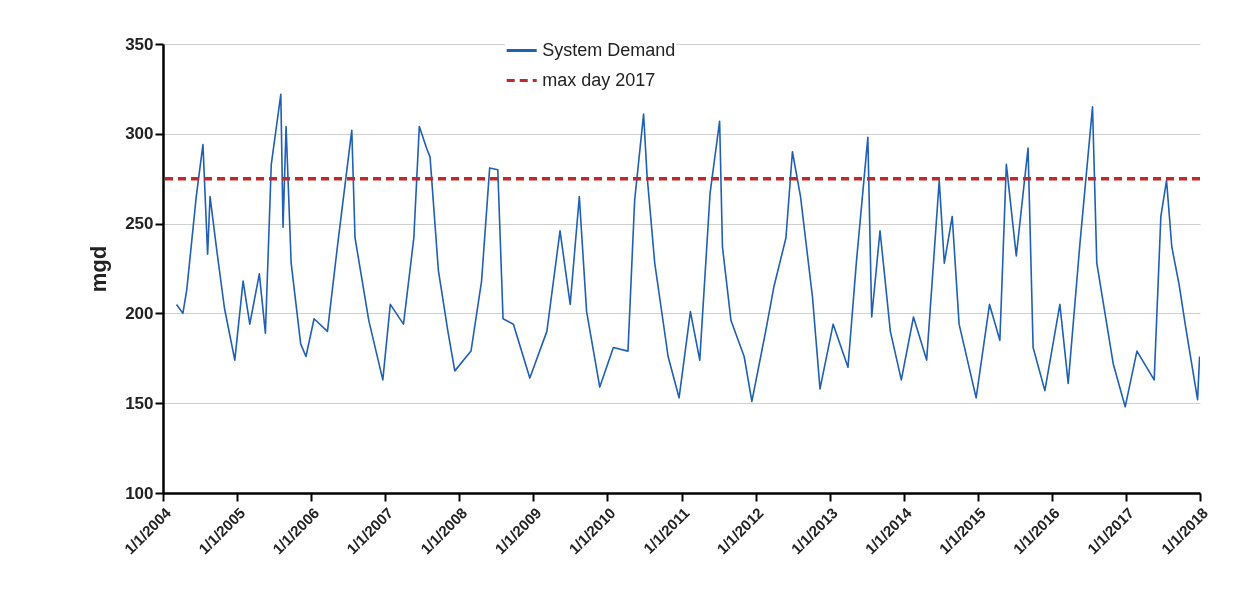 This screenshot has width=1248, height=594. I want to click on y-tick-label: 100, so click(139, 493).